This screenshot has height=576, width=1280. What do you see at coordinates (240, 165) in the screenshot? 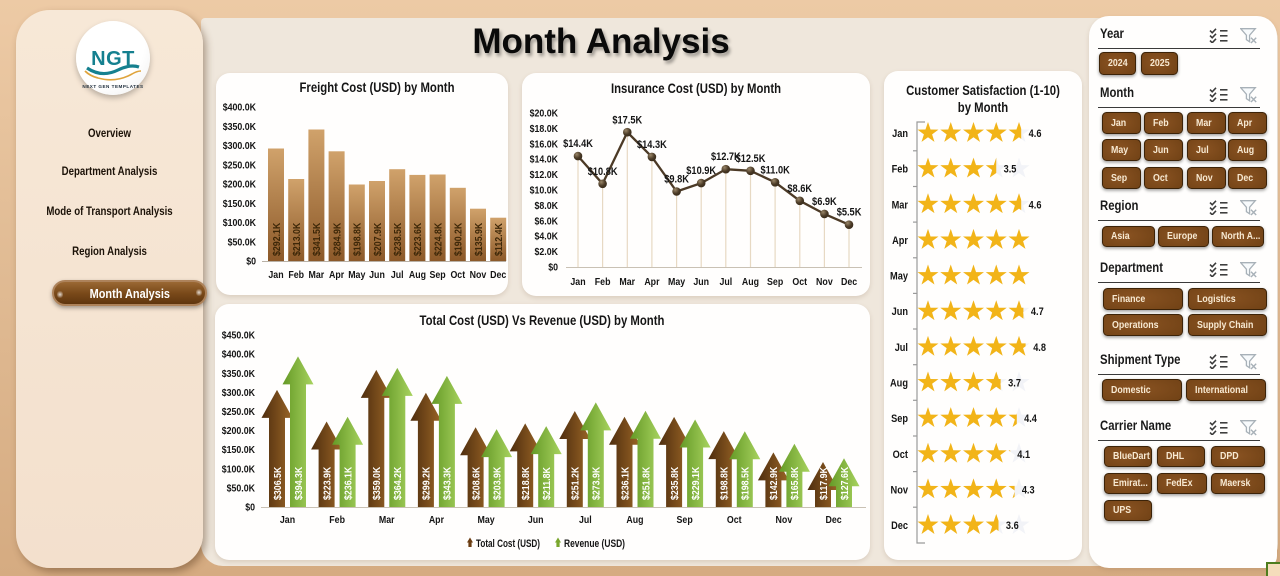
I see `svg-text: $250.0K` at bounding box center [240, 165].